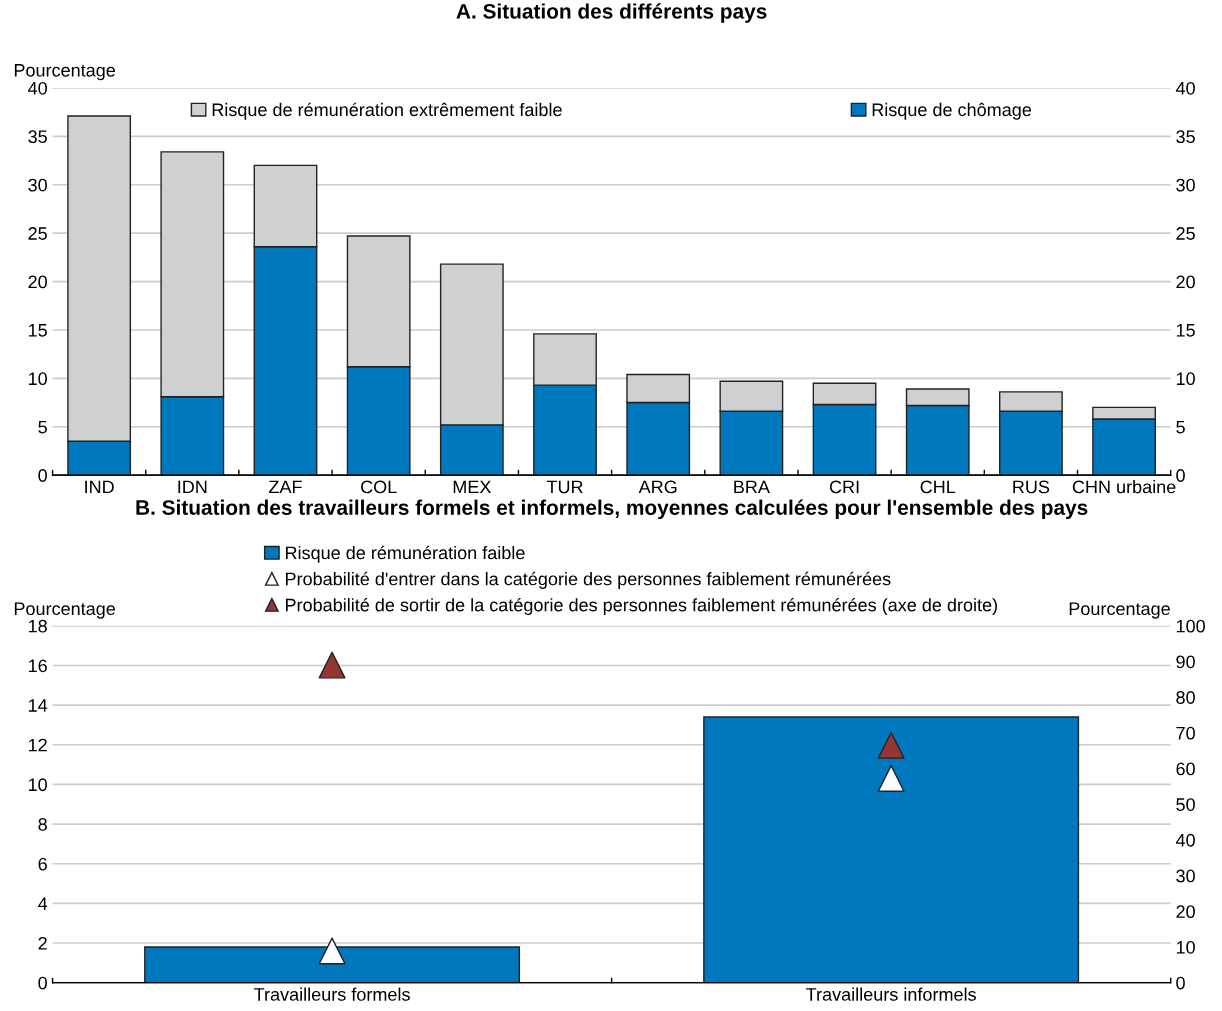  I want to click on y-tick-label: 30, so click(37, 185).